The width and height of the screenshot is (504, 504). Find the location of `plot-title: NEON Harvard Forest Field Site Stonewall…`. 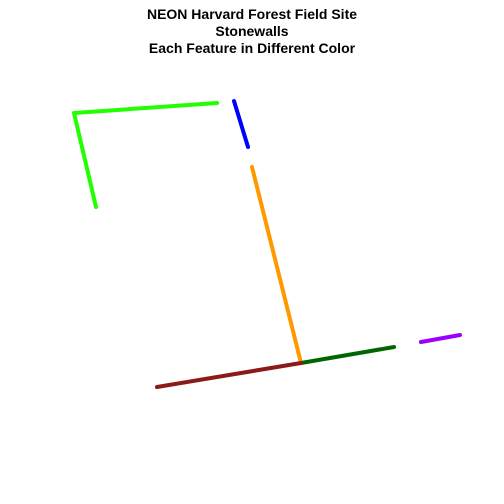

plot-title: NEON Harvard Forest Field Site Stonewall… is located at coordinates (252, 31).